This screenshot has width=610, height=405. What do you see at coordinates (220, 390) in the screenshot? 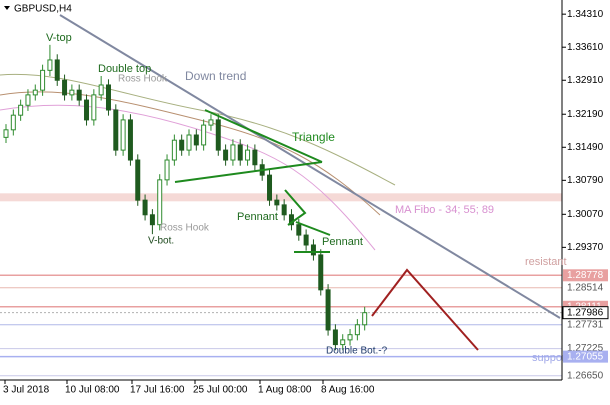
I see `x-tick-label: 25 Jul 00:00` at bounding box center [220, 390].